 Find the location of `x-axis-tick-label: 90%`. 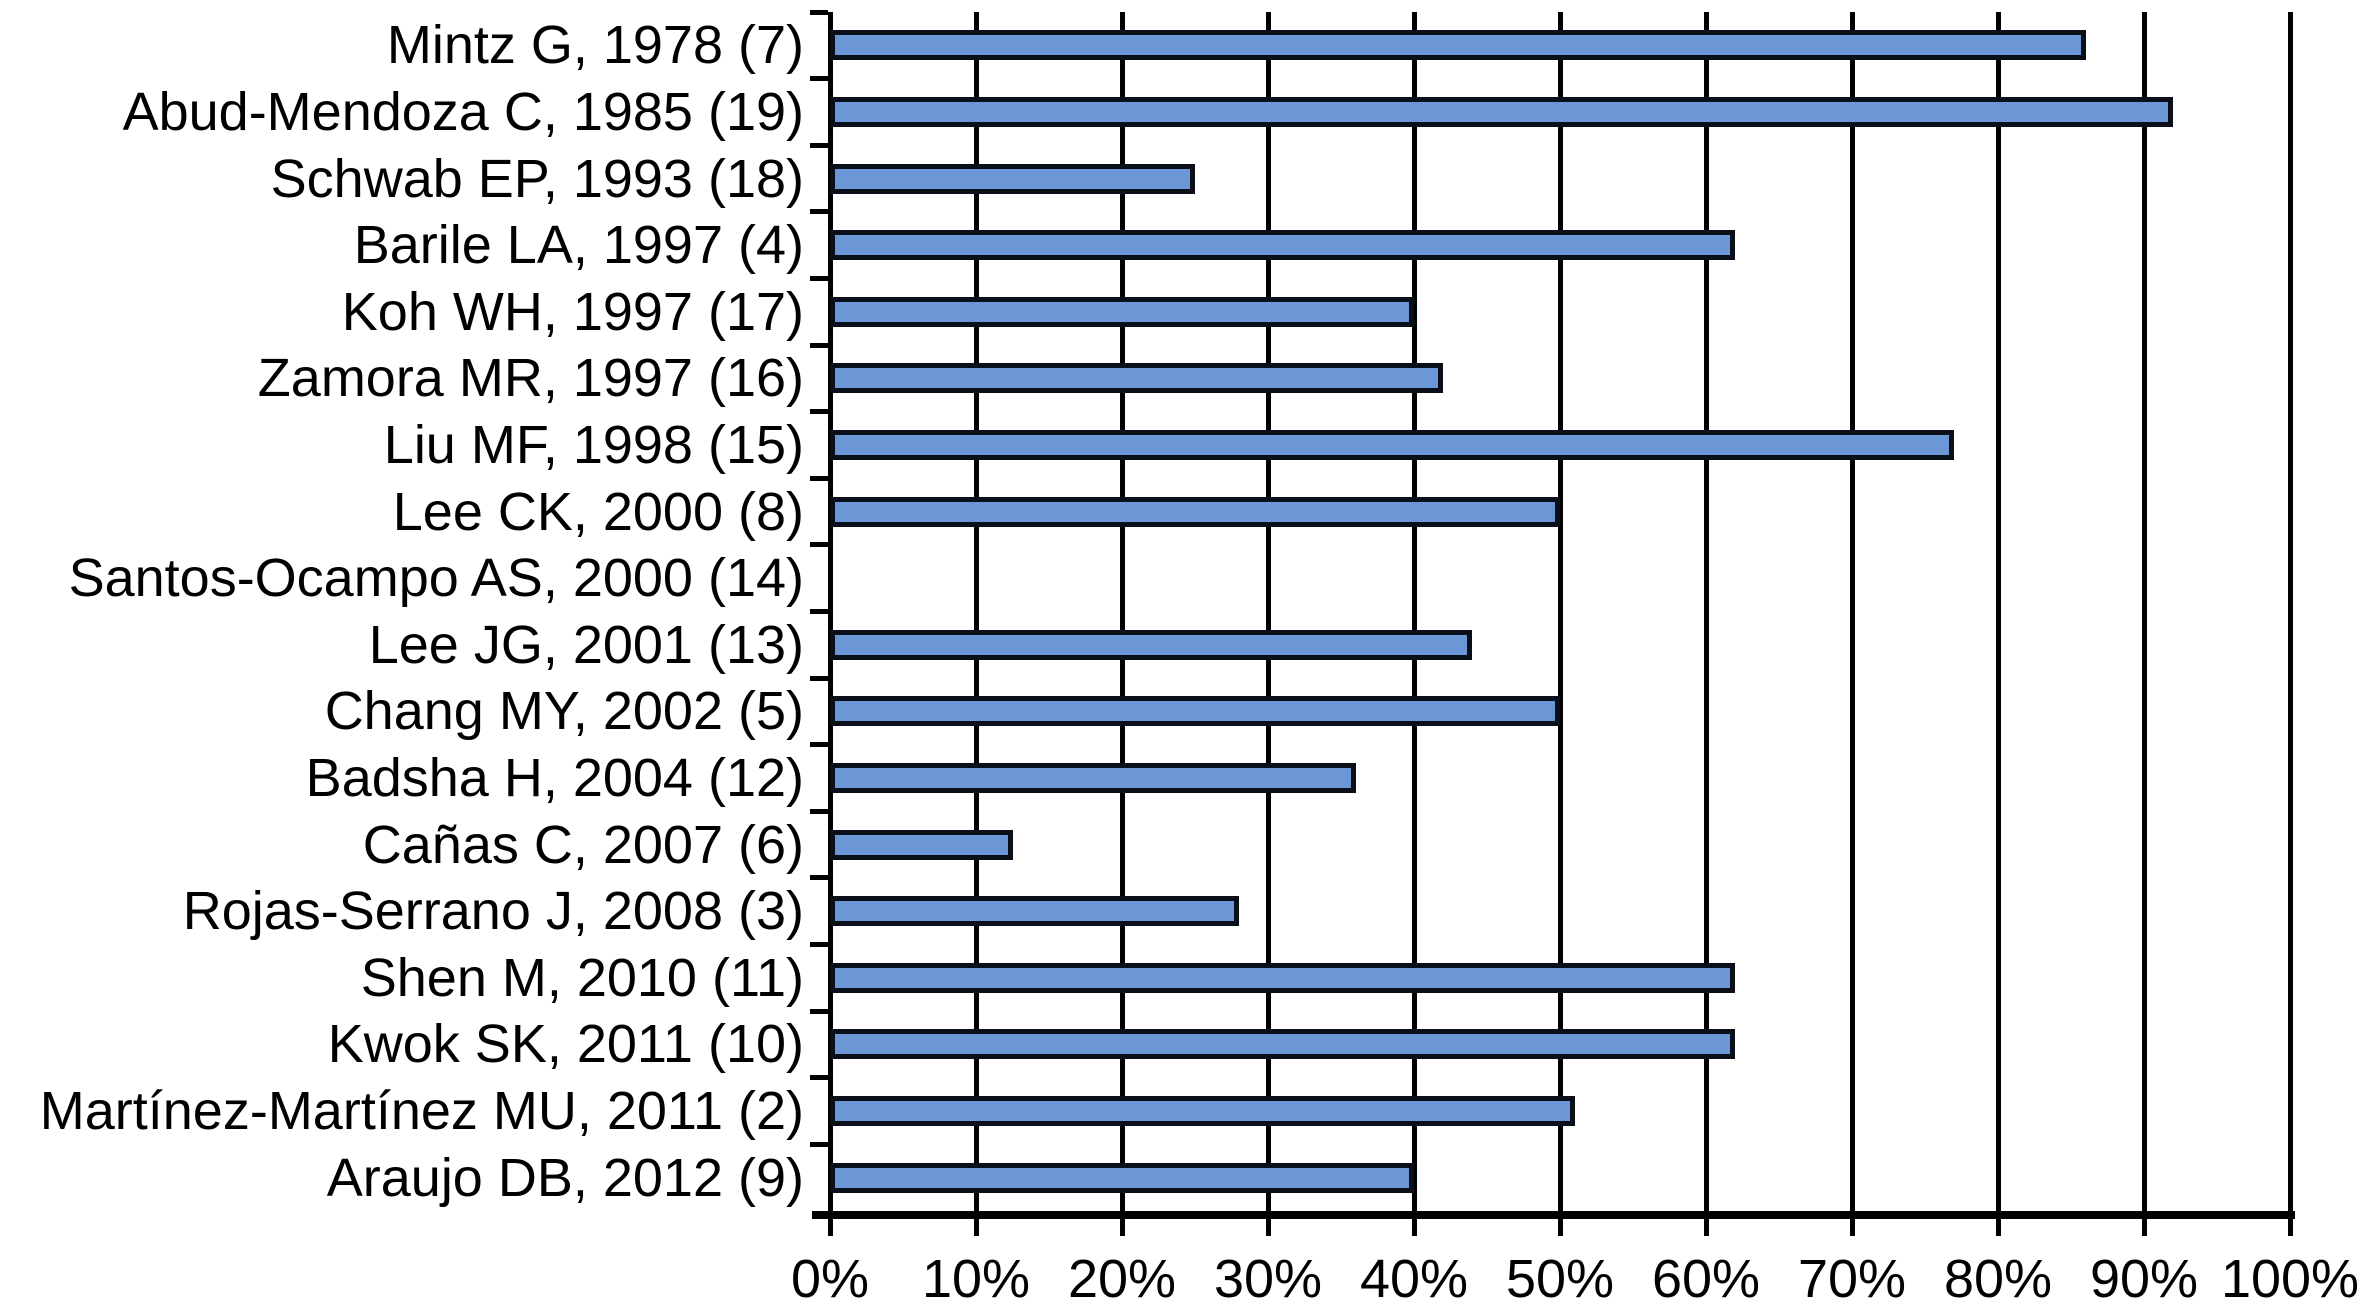

x-axis-tick-label: 90% is located at coordinates (2144, 1279).